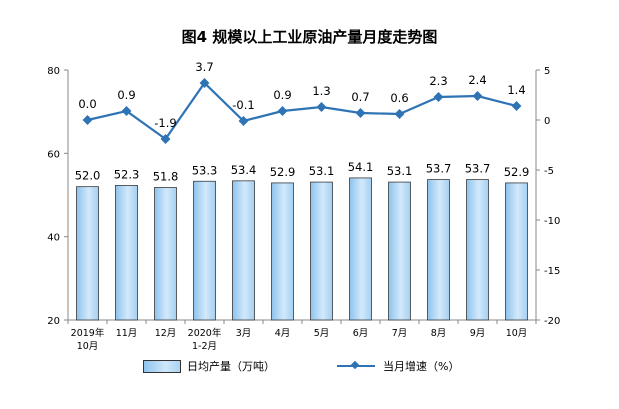  What do you see at coordinates (127, 174) in the screenshot?
I see `bar-data-label: 52.3` at bounding box center [127, 174].